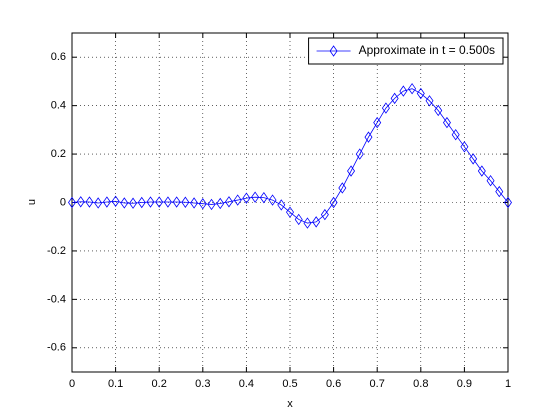 This screenshot has height=420, width=560. I want to click on x-axis-label: x, so click(290, 404).